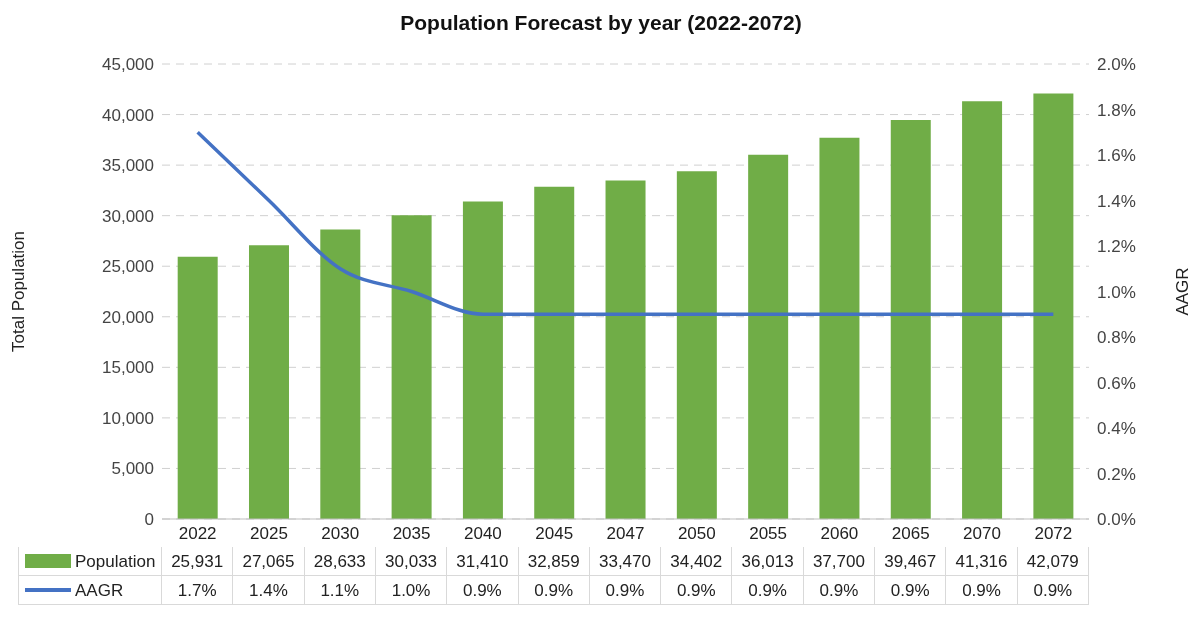 Image resolution: width=1202 pixels, height=619 pixels. Describe the element at coordinates (554, 561) in the screenshot. I see `data-label: 32,859` at that location.